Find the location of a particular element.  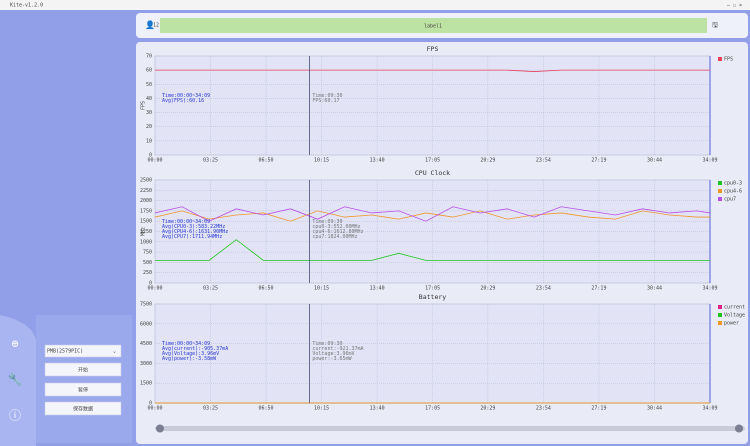

y-tick-label: 6000 is located at coordinates (146, 324).